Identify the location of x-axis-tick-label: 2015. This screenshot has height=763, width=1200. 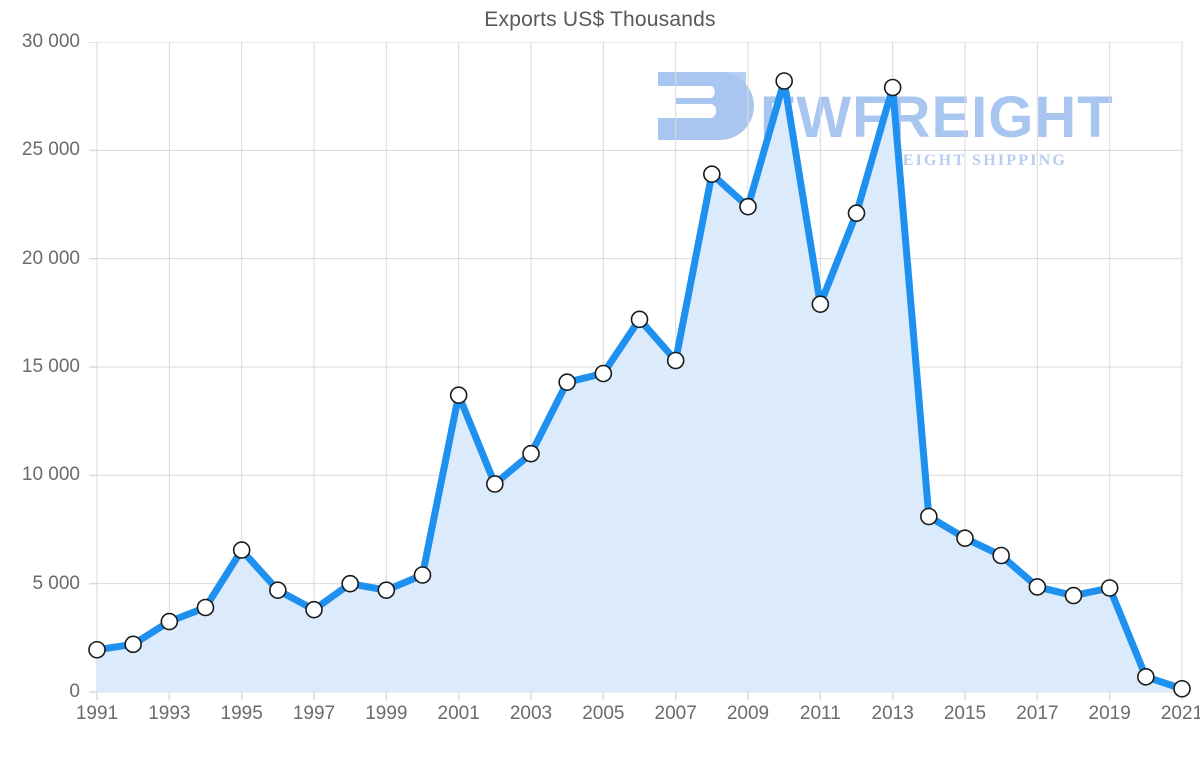
(965, 713).